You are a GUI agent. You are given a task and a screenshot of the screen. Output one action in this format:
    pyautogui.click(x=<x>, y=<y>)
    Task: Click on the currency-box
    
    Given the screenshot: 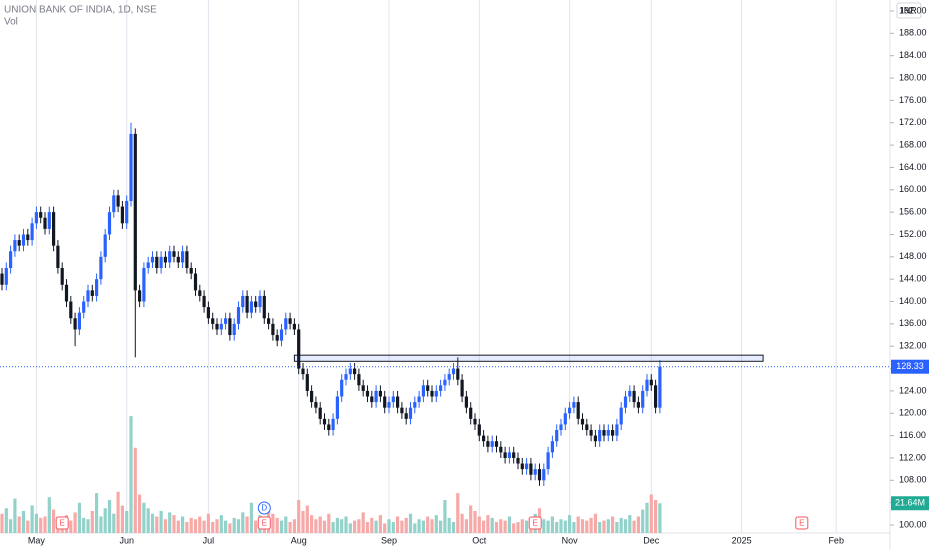 What is the action you would take?
    pyautogui.click(x=909, y=10)
    